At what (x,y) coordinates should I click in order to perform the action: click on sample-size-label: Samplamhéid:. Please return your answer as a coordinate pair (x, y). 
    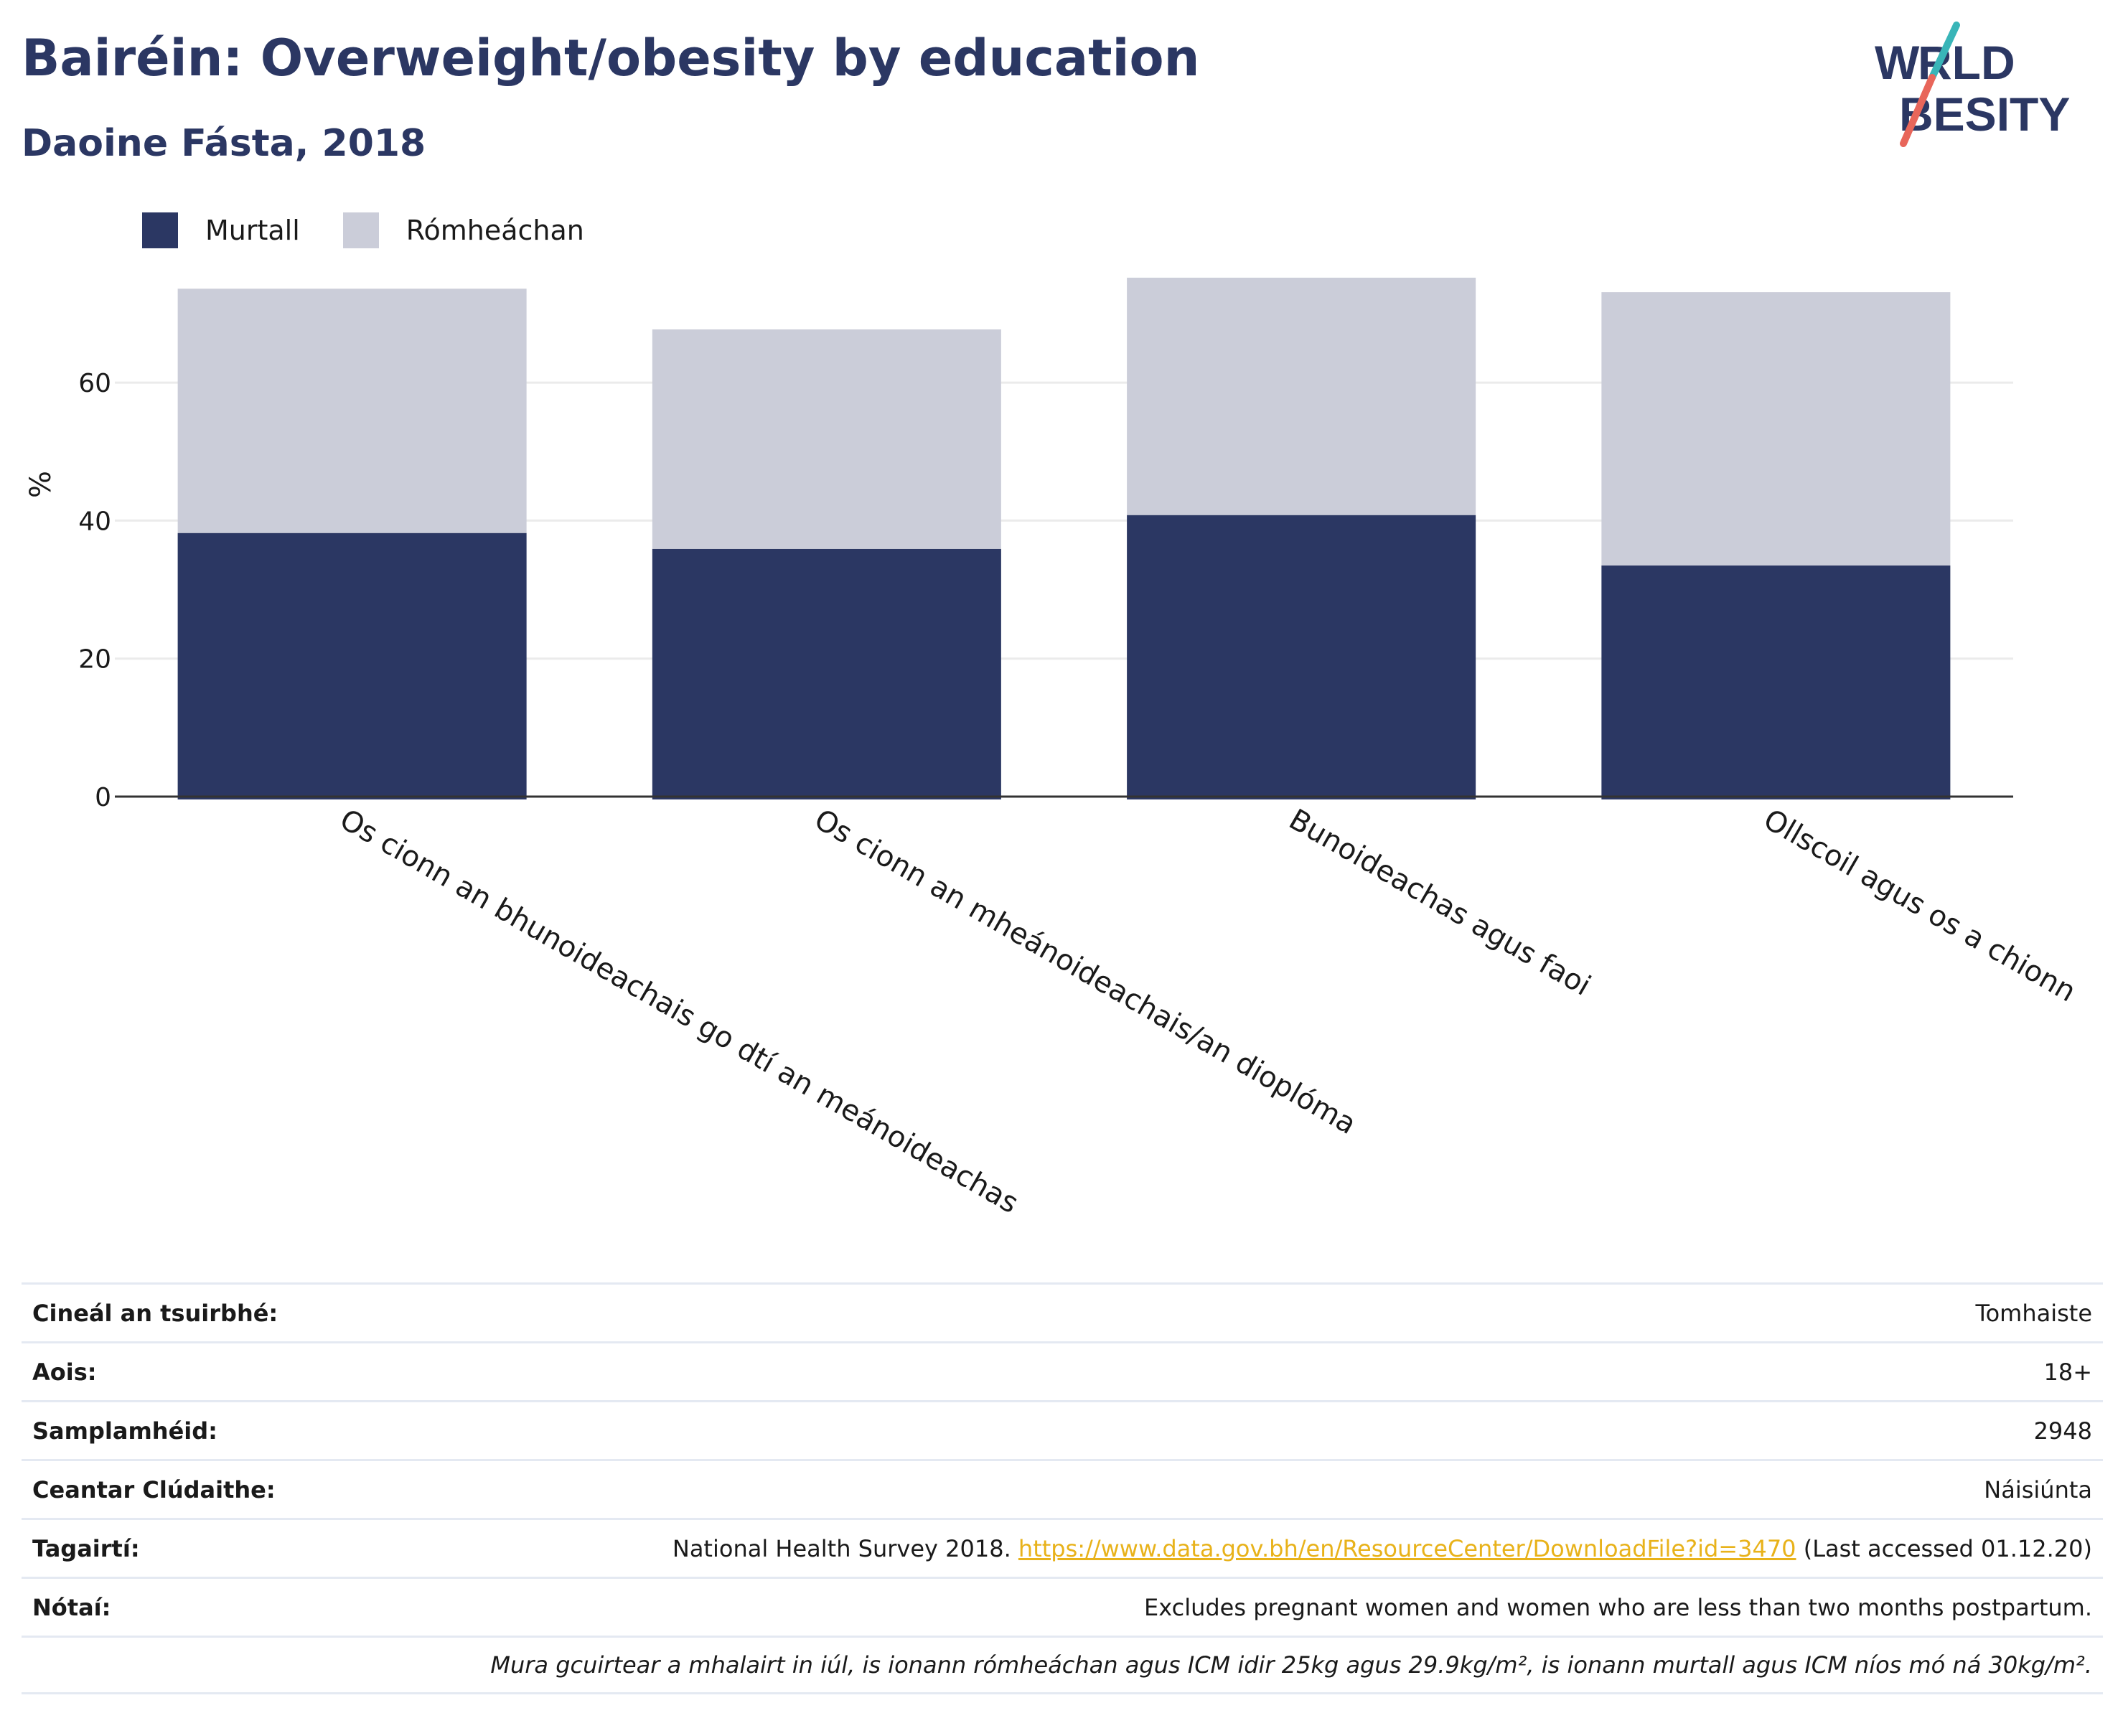
    Looking at the image, I should click on (124, 1431).